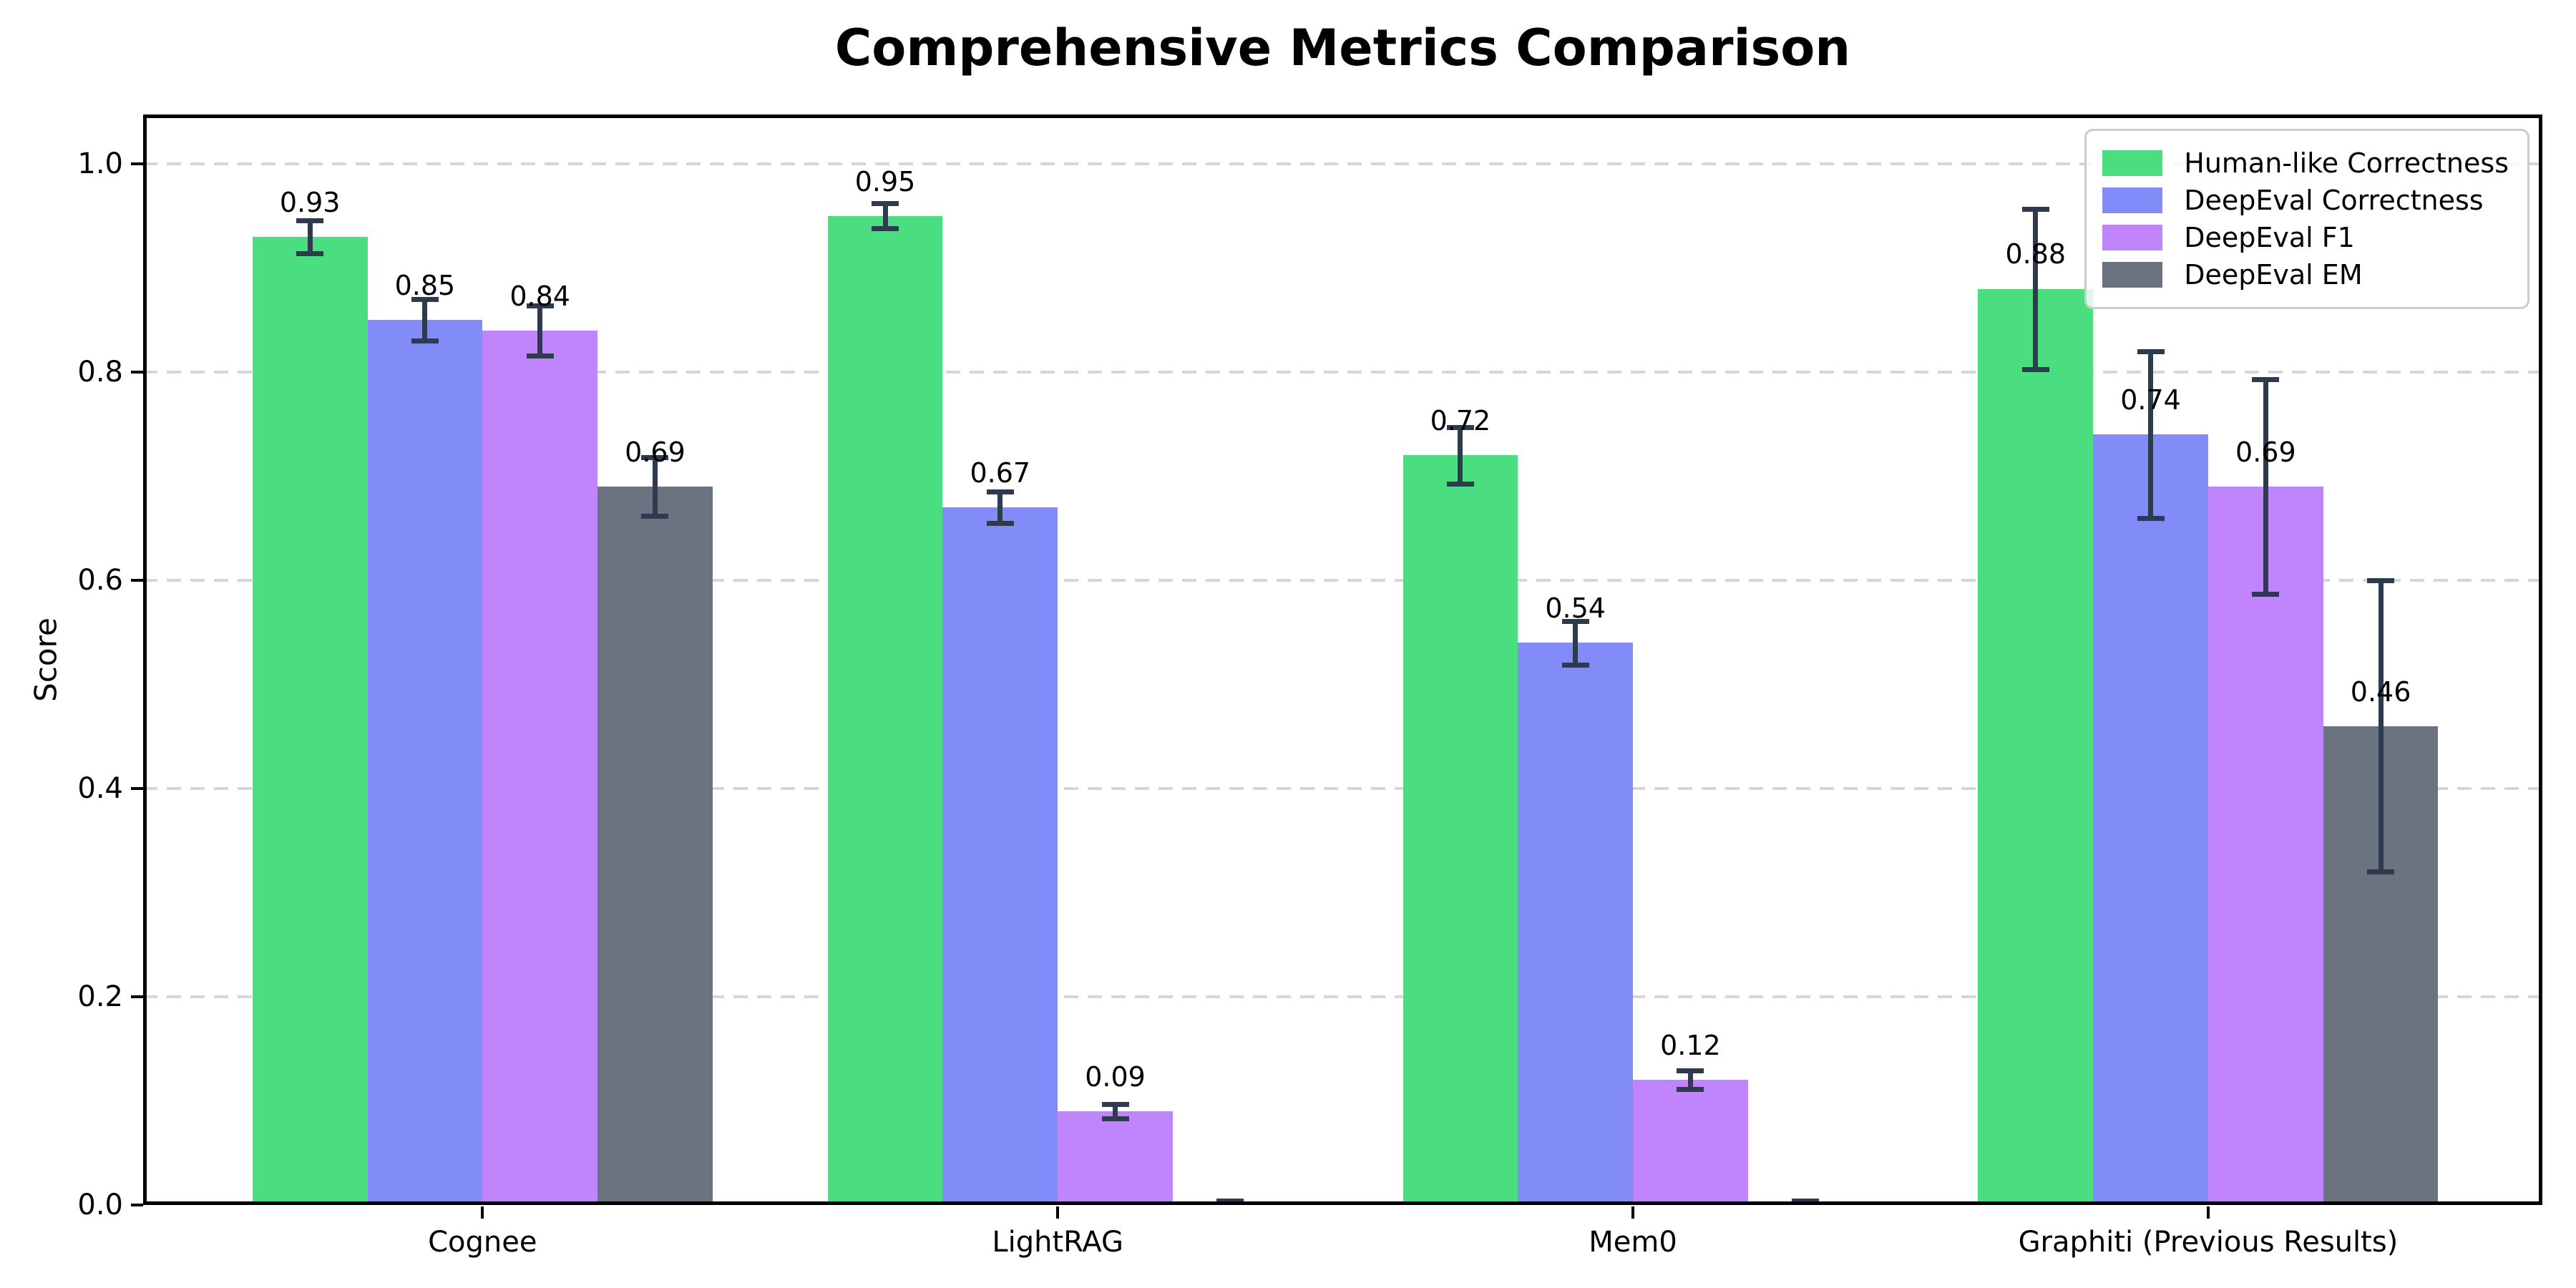  Describe the element at coordinates (2305, 200) in the screenshot. I see `legend-item: DeepEval Correctness` at that location.